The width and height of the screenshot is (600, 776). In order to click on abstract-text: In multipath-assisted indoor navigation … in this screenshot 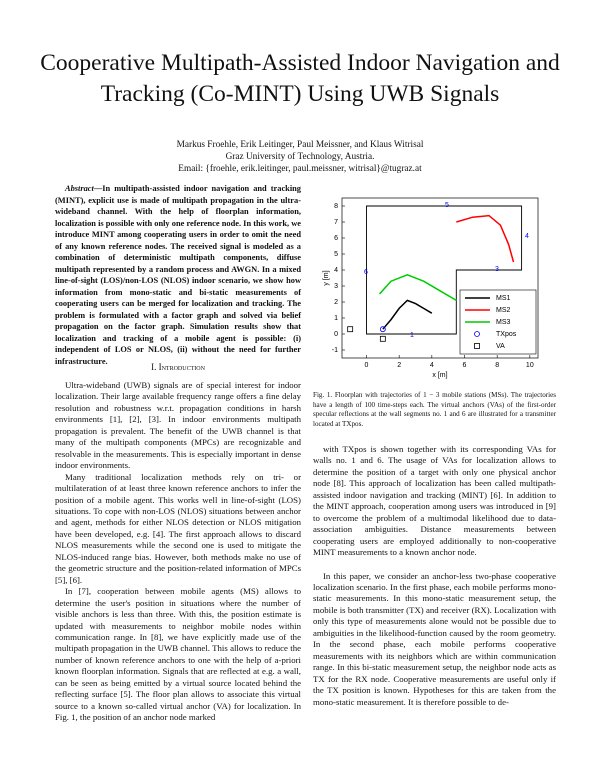, I will do `click(178, 275)`.